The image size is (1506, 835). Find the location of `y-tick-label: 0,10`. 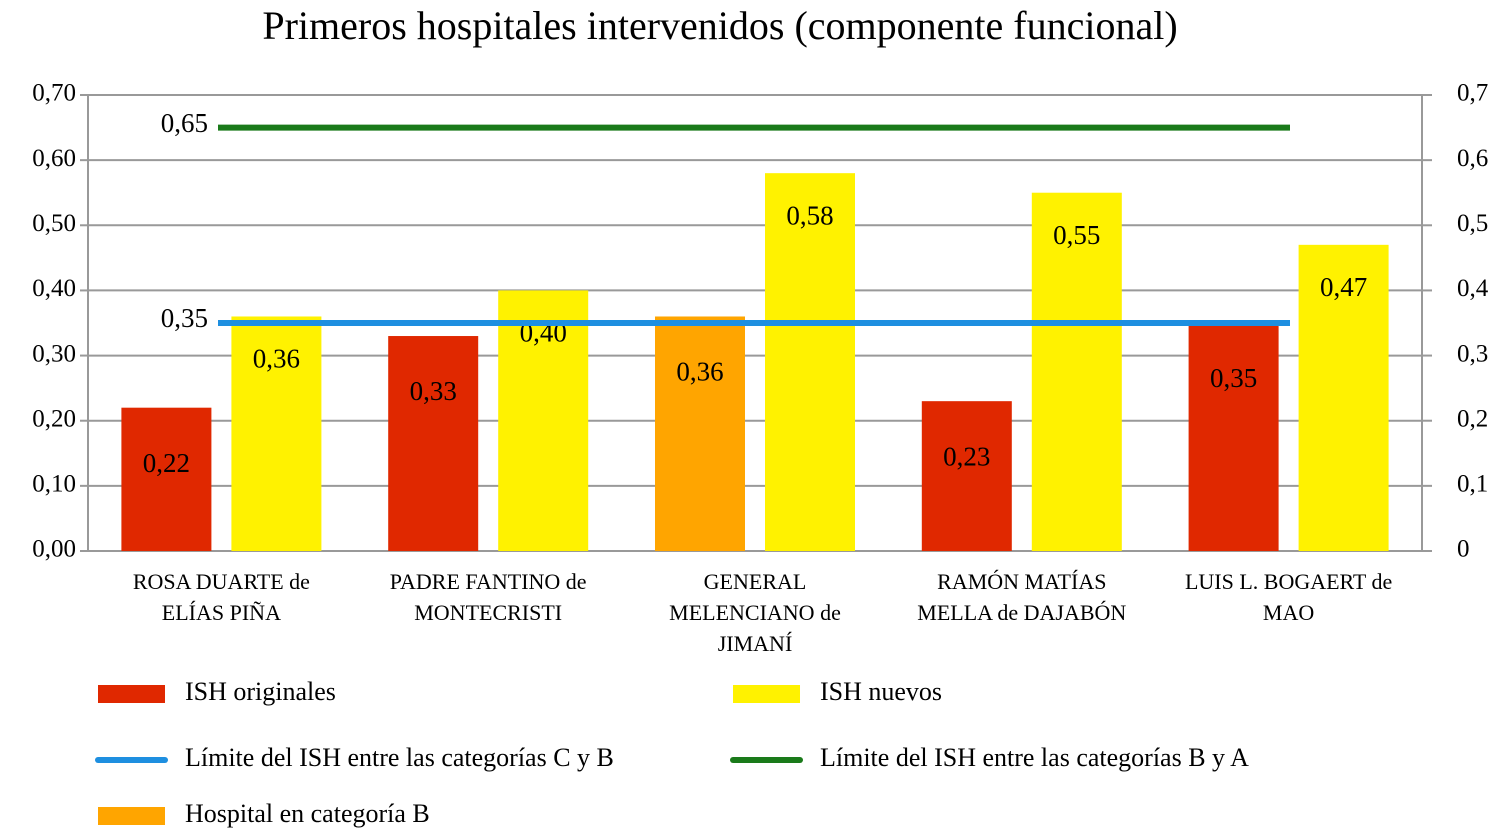

y-tick-label: 0,10 is located at coordinates (54, 484).